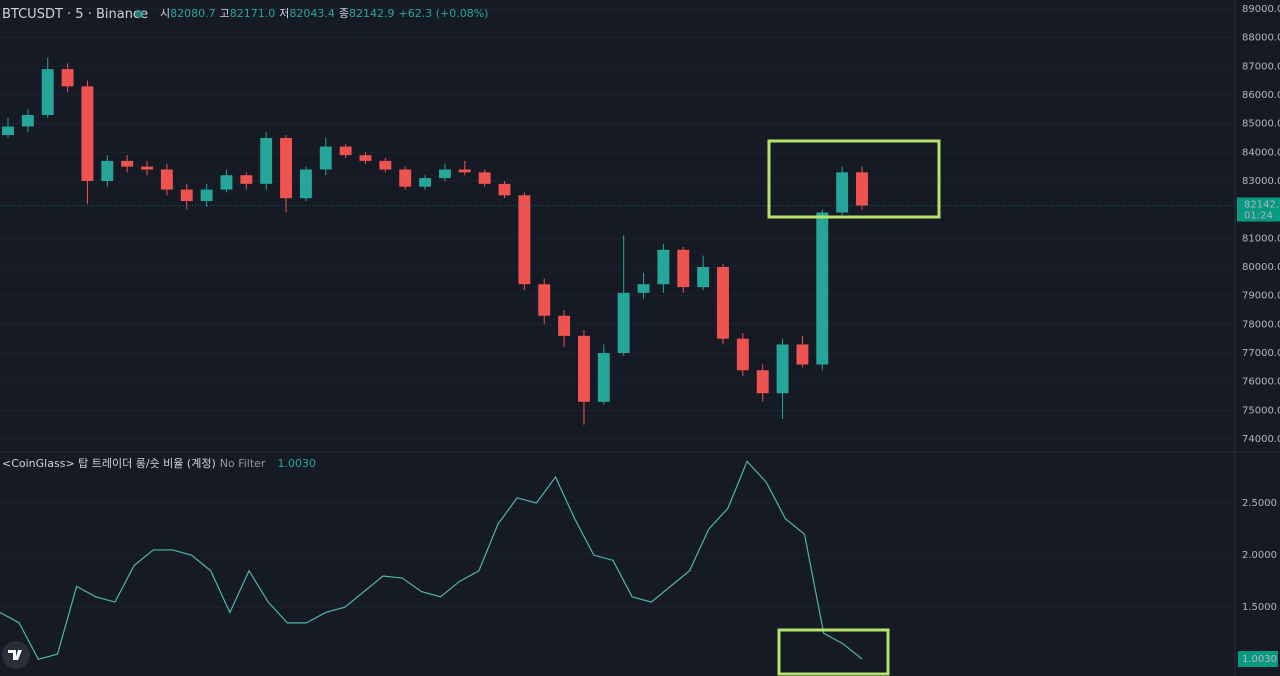 This screenshot has width=1280, height=676. Describe the element at coordinates (243, 463) in the screenshot. I see `indicator-setting: No Filter` at that location.